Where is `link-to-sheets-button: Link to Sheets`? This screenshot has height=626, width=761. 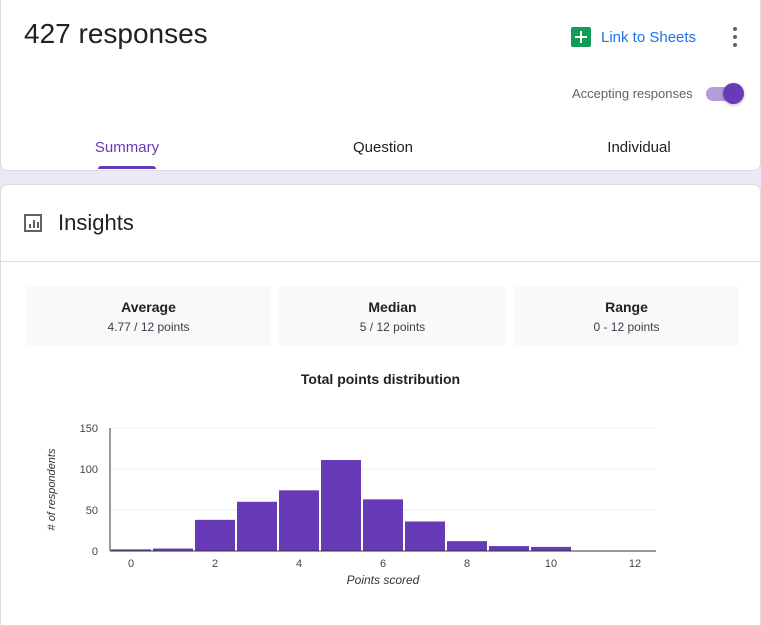 link-to-sheets-button: Link to Sheets is located at coordinates (633, 37).